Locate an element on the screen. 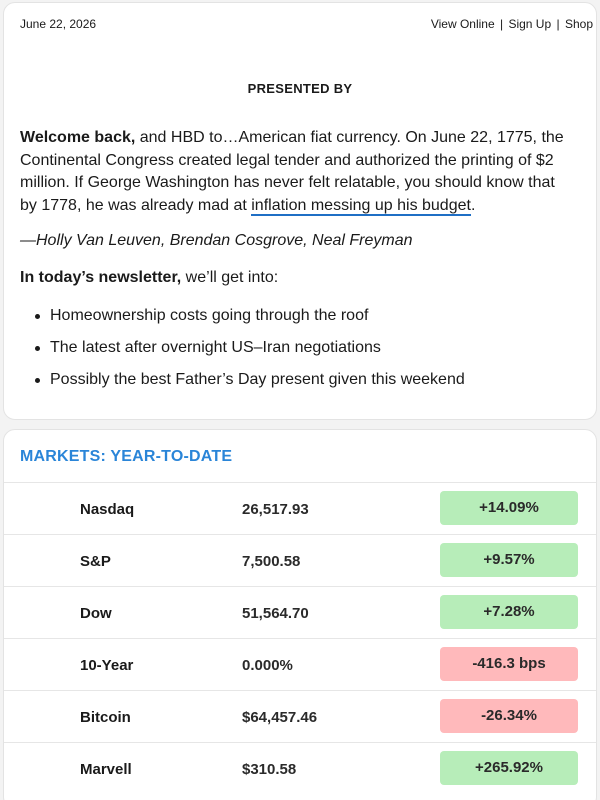 Image resolution: width=600 pixels, height=800 pixels. view-online-link: View Online is located at coordinates (462, 24).